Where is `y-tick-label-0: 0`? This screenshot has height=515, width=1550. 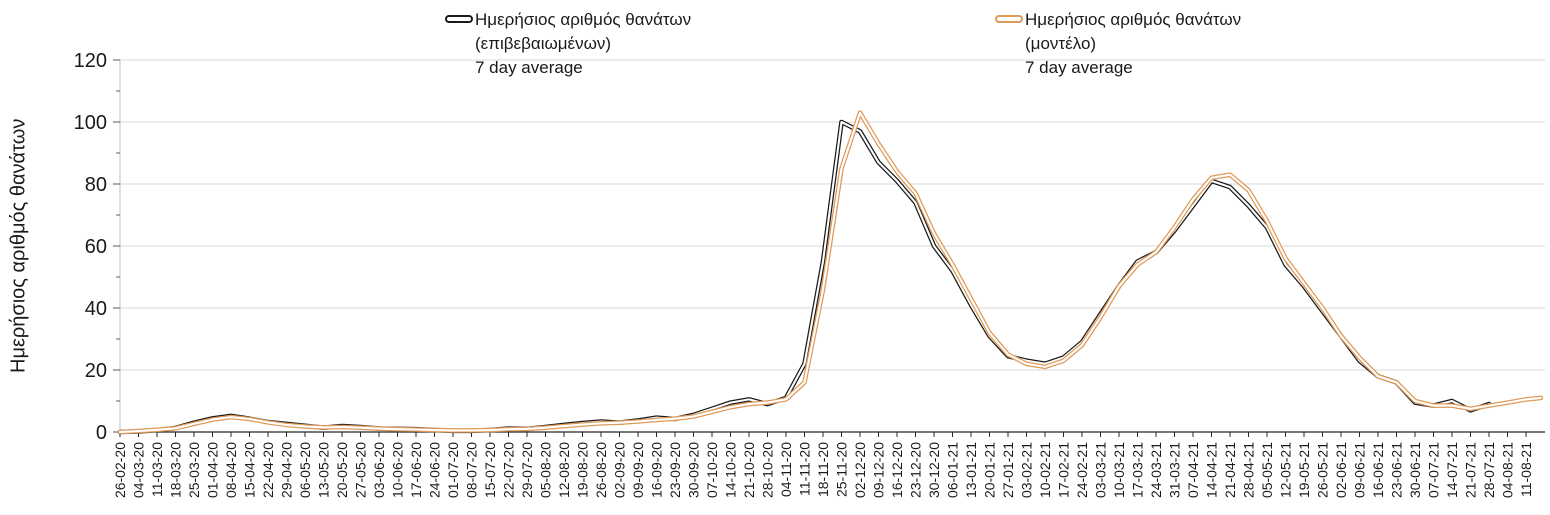 y-tick-label-0: 0 is located at coordinates (101, 433).